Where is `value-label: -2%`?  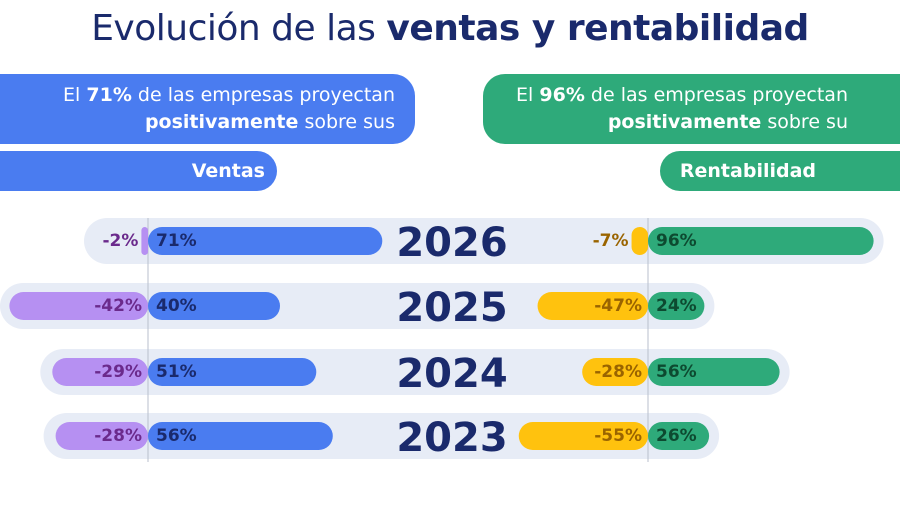
value-label: -2% is located at coordinates (120, 241).